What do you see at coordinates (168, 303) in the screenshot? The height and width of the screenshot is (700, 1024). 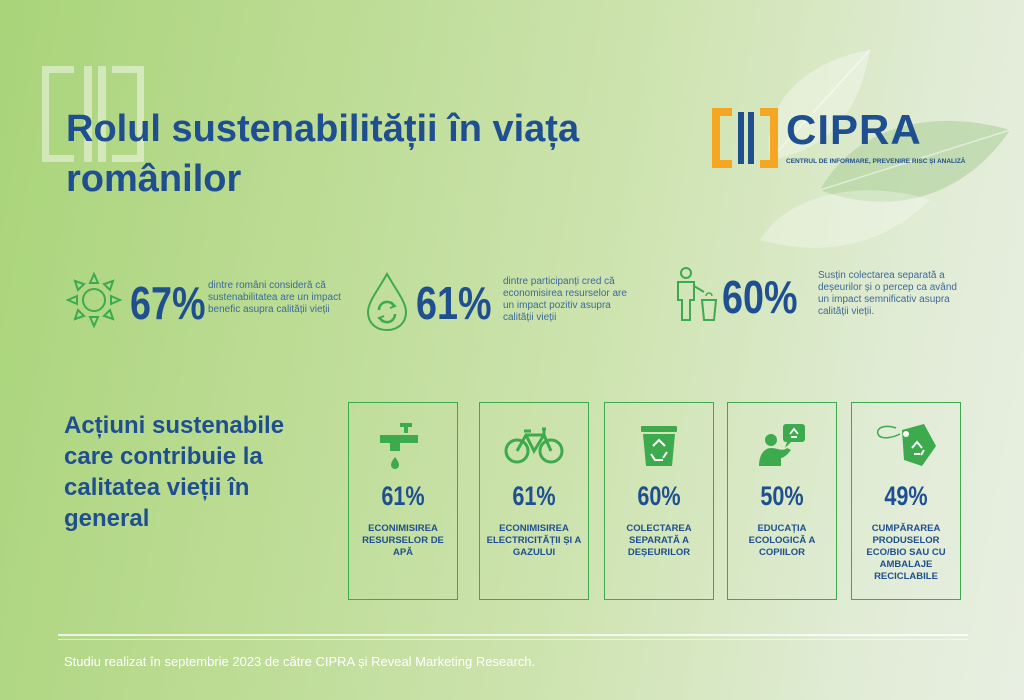 I see `stat-value-1: 67%` at bounding box center [168, 303].